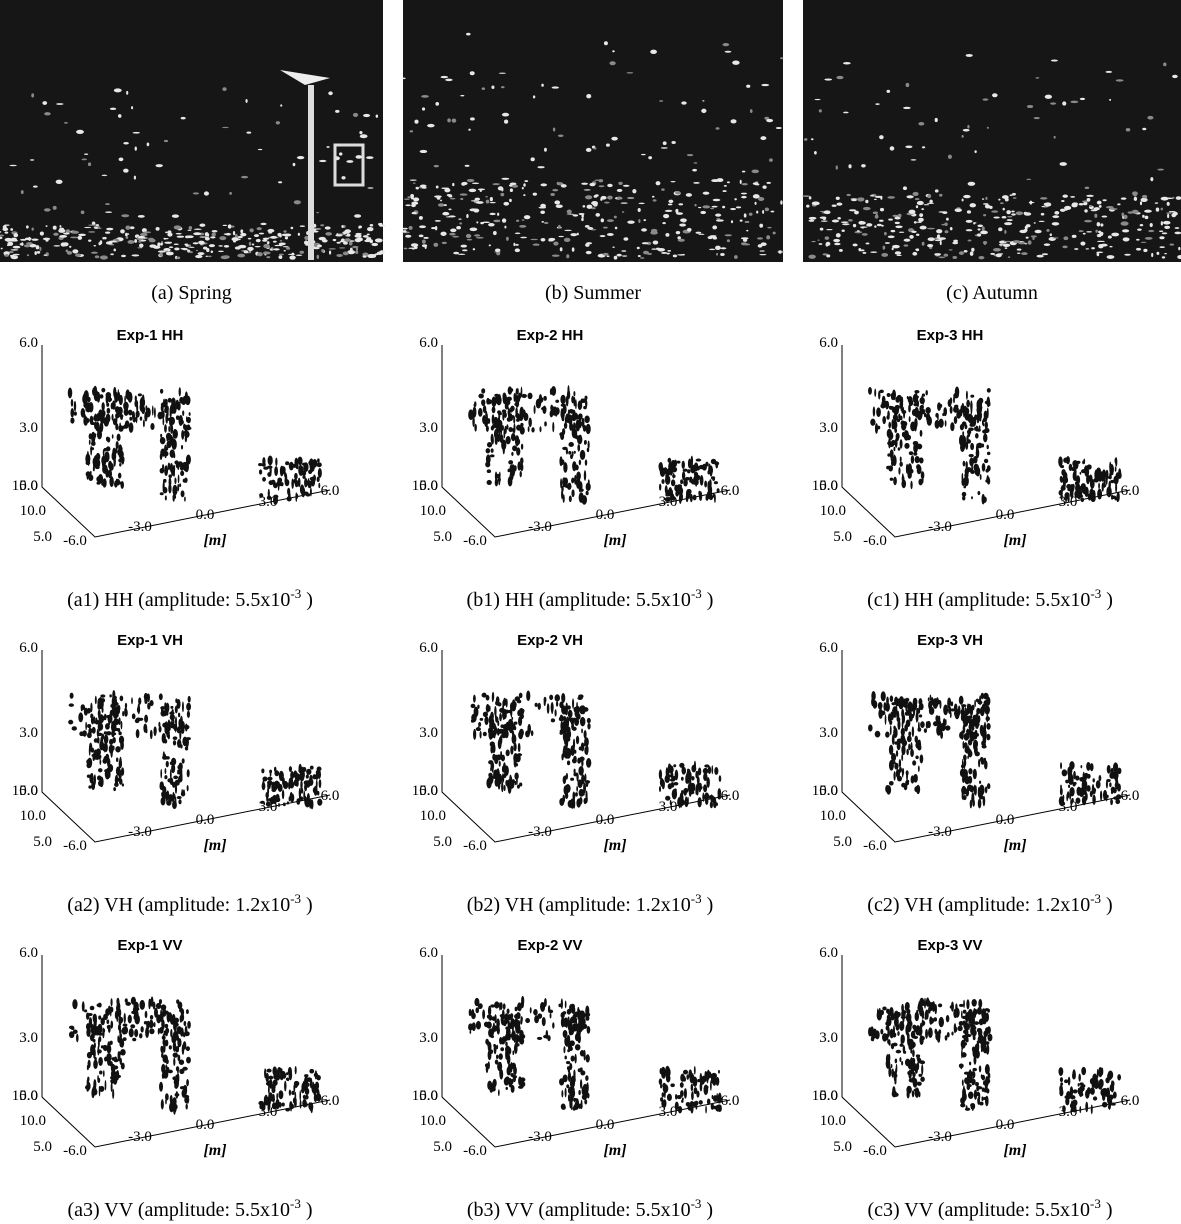 This screenshot has height=1224, width=1181. What do you see at coordinates (828, 428) in the screenshot?
I see `z-tick-label: 3.0` at bounding box center [828, 428].